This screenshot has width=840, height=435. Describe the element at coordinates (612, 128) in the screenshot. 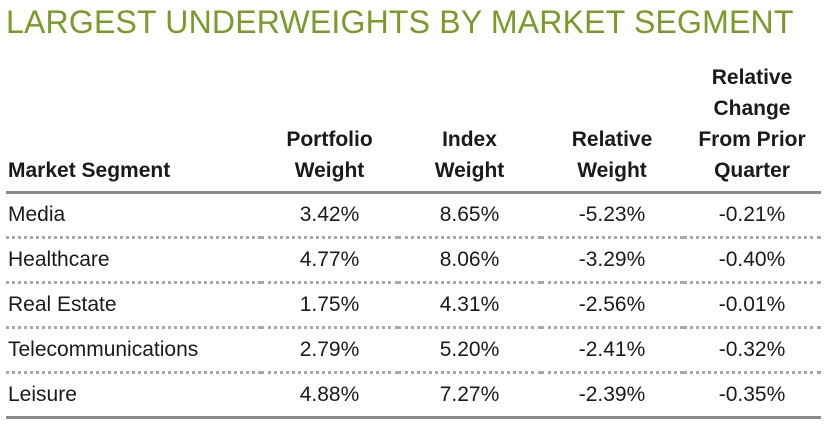

I see `header-relative-weight: Relative Weight` at that location.